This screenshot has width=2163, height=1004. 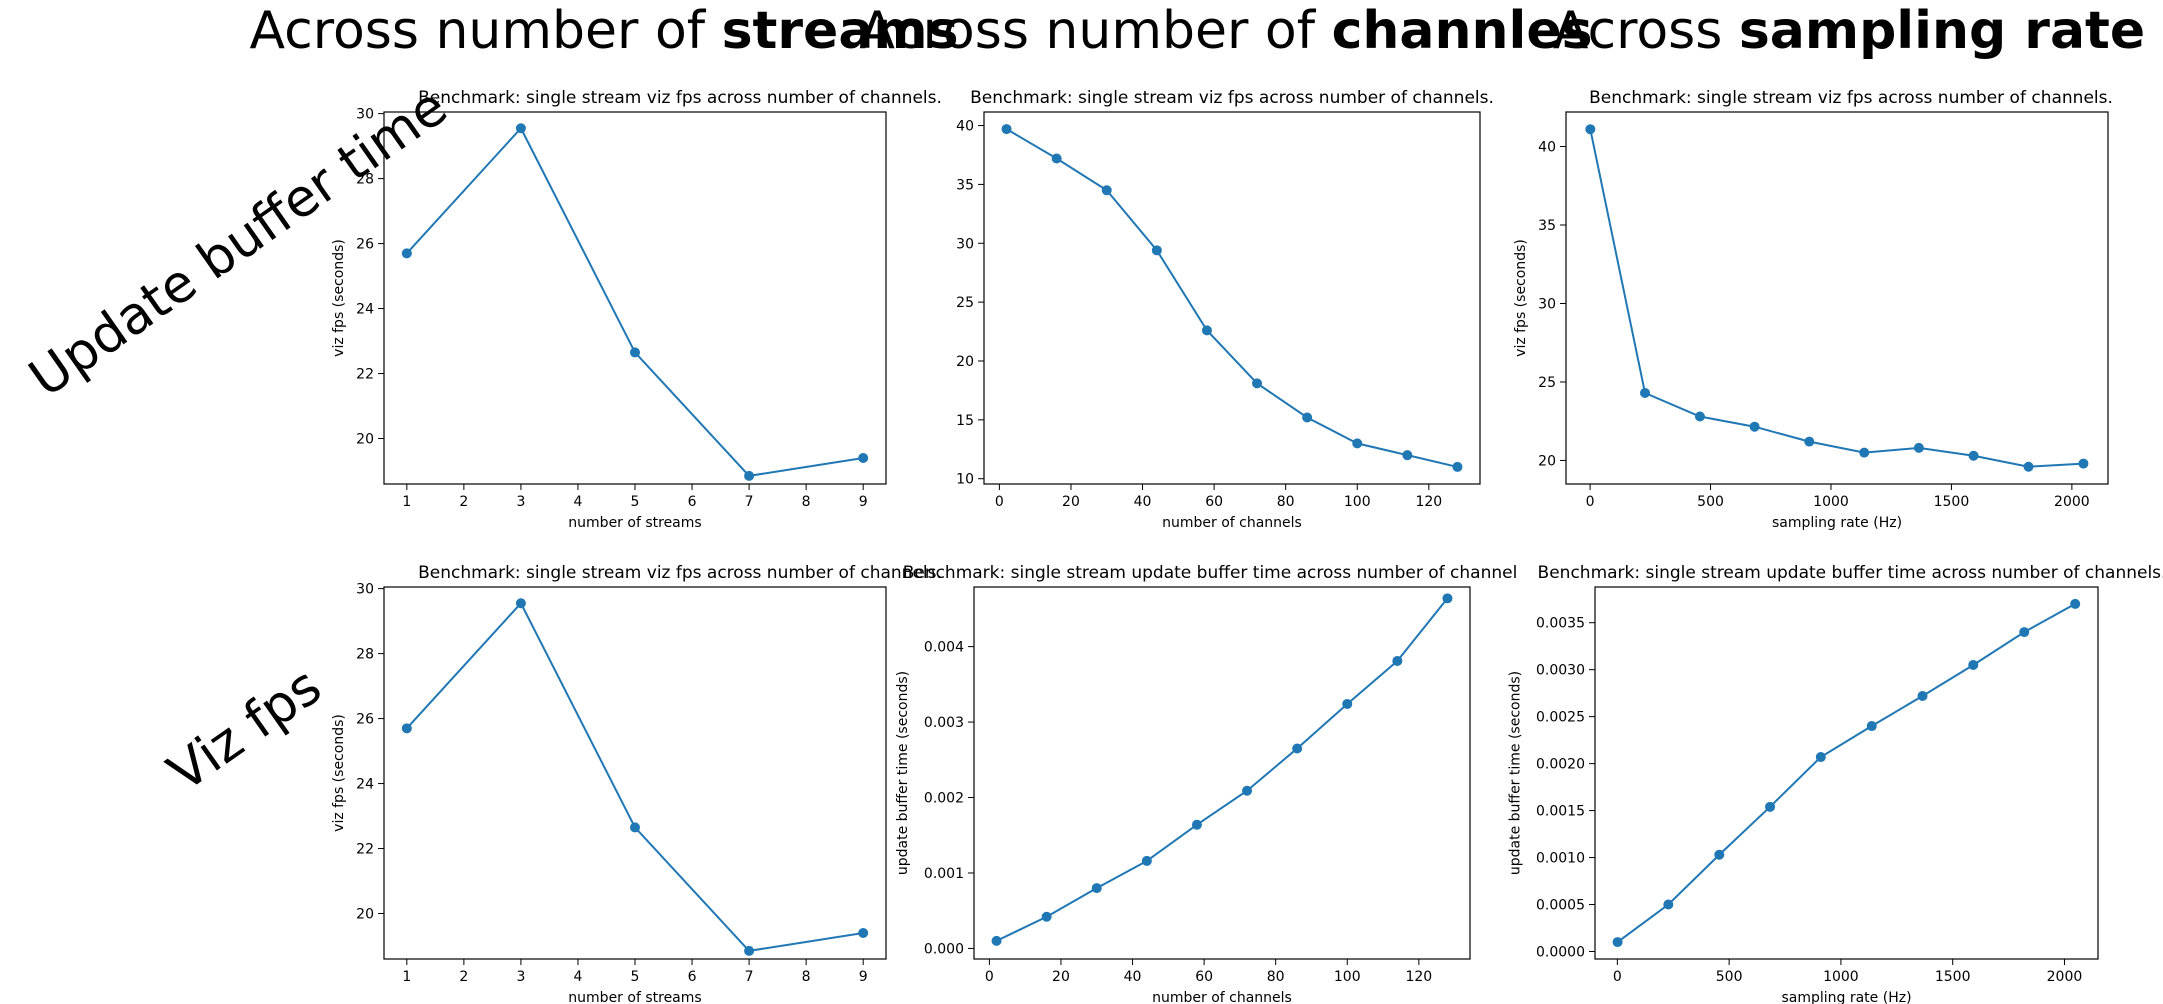 I want to click on x-axis-label: number of channels, so click(x=1232, y=523).